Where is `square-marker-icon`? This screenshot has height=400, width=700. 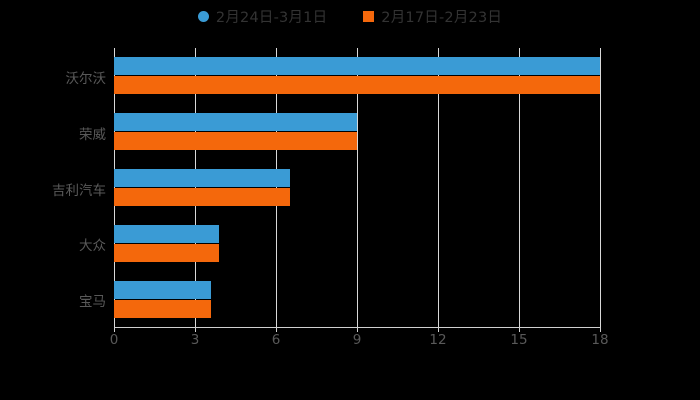
square-marker-icon is located at coordinates (369, 16).